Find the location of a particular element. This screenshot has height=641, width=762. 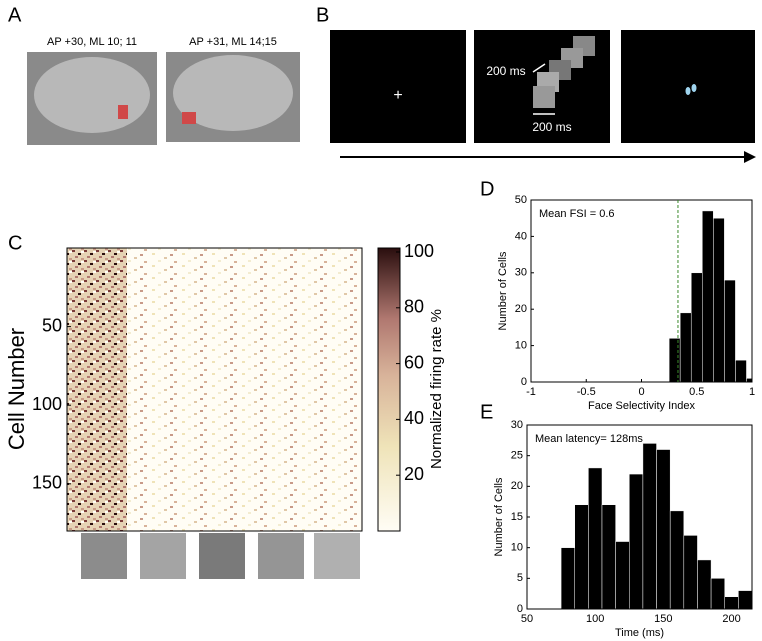

y-tick-label: 15 is located at coordinates (517, 517).